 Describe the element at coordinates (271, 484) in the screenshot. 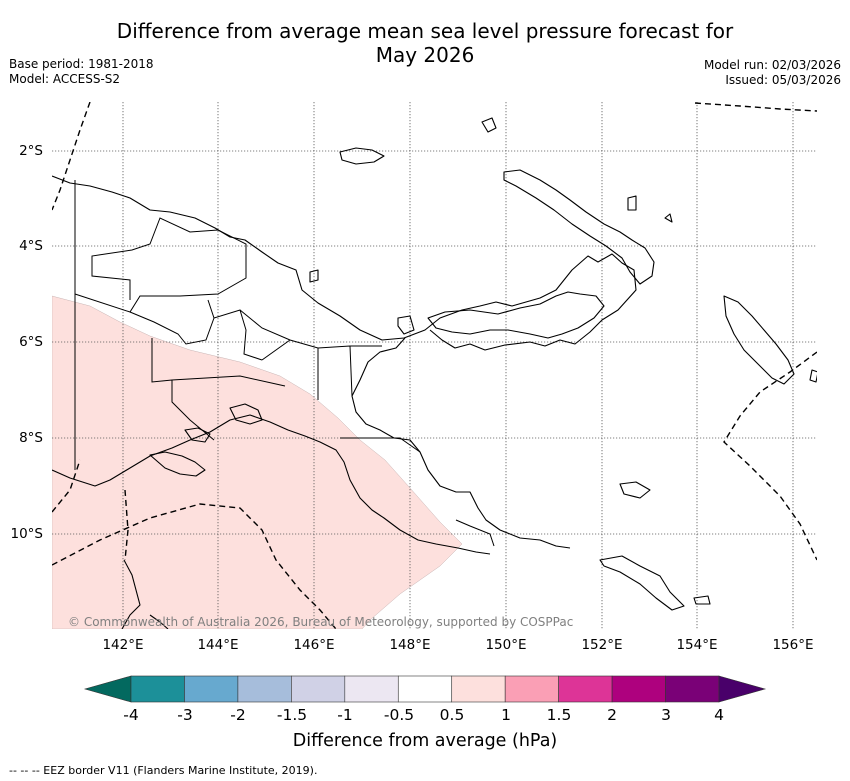

I see `mainland-south-coast` at that location.